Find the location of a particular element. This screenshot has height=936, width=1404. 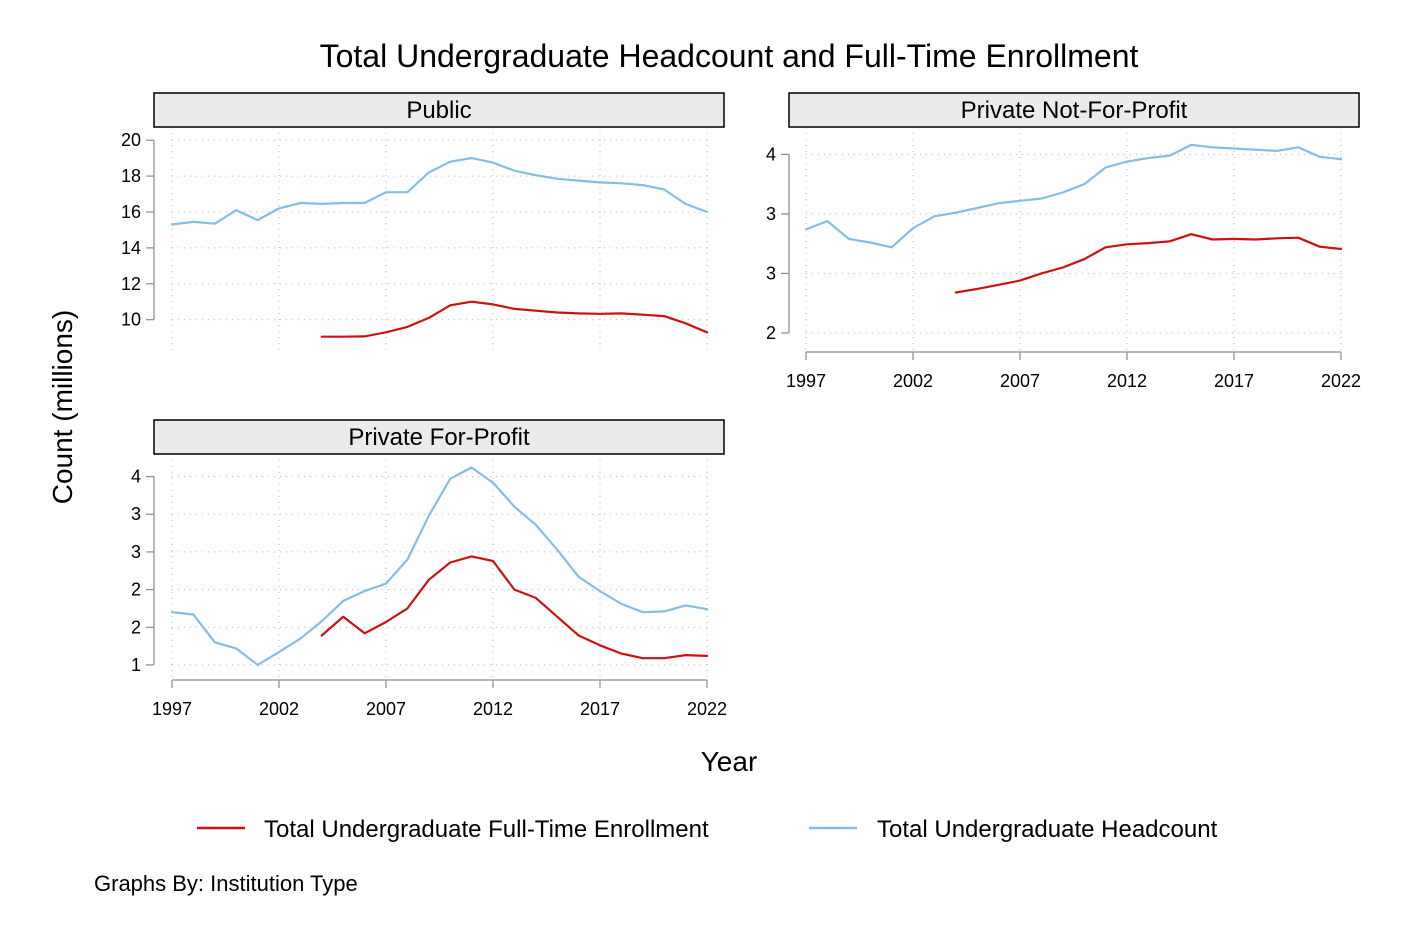

y-tick-label: 14 is located at coordinates (131, 248).